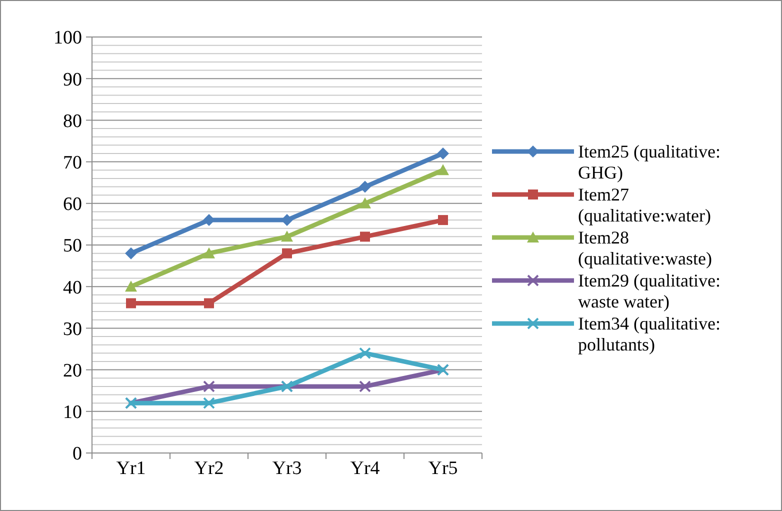 The height and width of the screenshot is (511, 782). Describe the element at coordinates (72, 163) in the screenshot. I see `y-tick-label: 70` at that location.